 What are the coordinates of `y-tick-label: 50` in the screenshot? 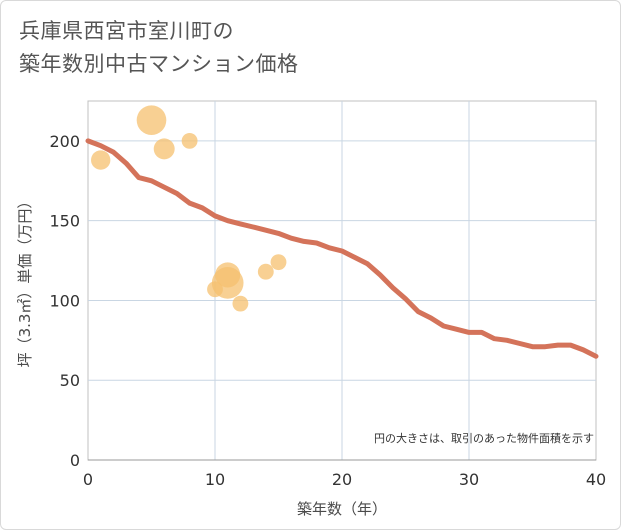 It's located at (70, 380).